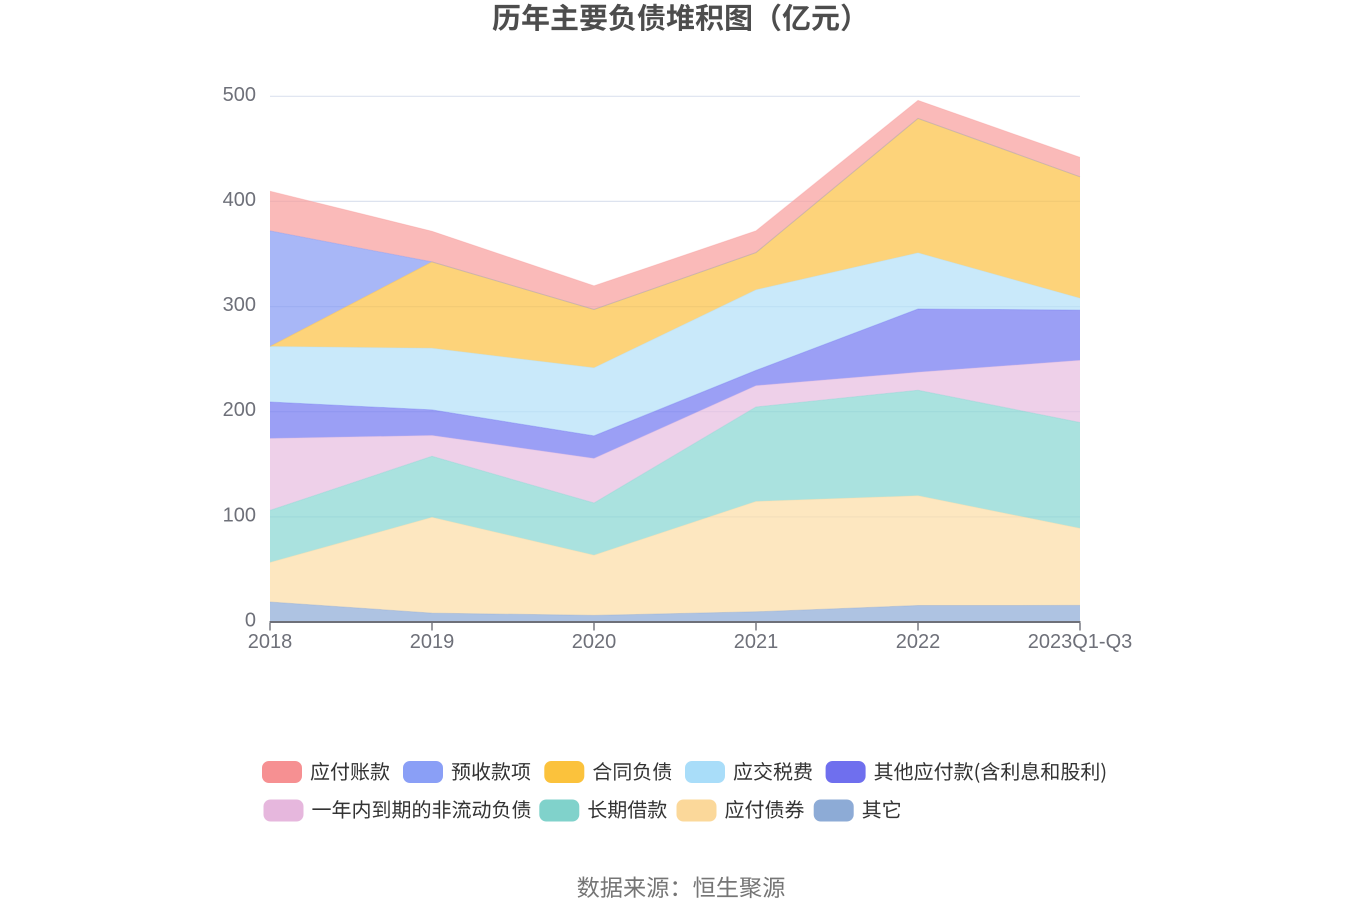  What do you see at coordinates (270, 642) in the screenshot?
I see `svg-text: 2018` at bounding box center [270, 642].